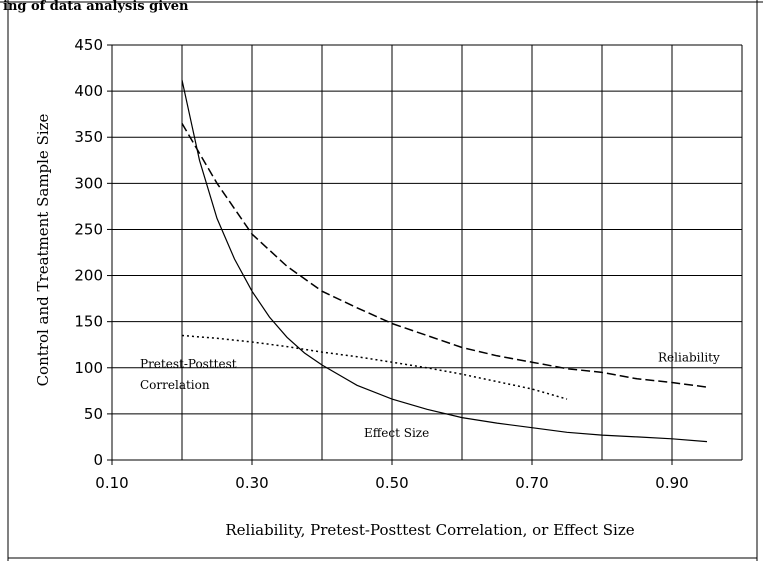 This screenshot has height=561, width=763. I want to click on y-tick-label-50: 50, so click(93, 414).